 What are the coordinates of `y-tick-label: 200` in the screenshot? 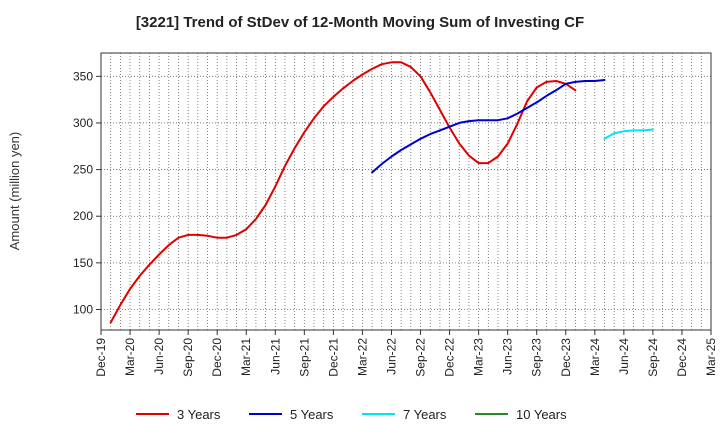 It's located at (83, 216).